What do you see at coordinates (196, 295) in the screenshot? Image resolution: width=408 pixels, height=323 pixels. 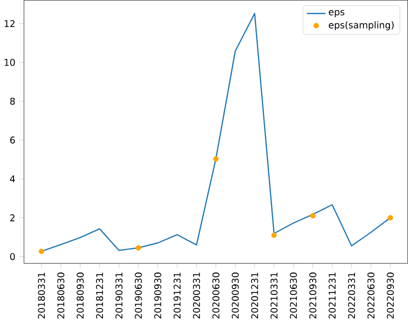 I see `x-tick-label: 20200331` at bounding box center [196, 295].